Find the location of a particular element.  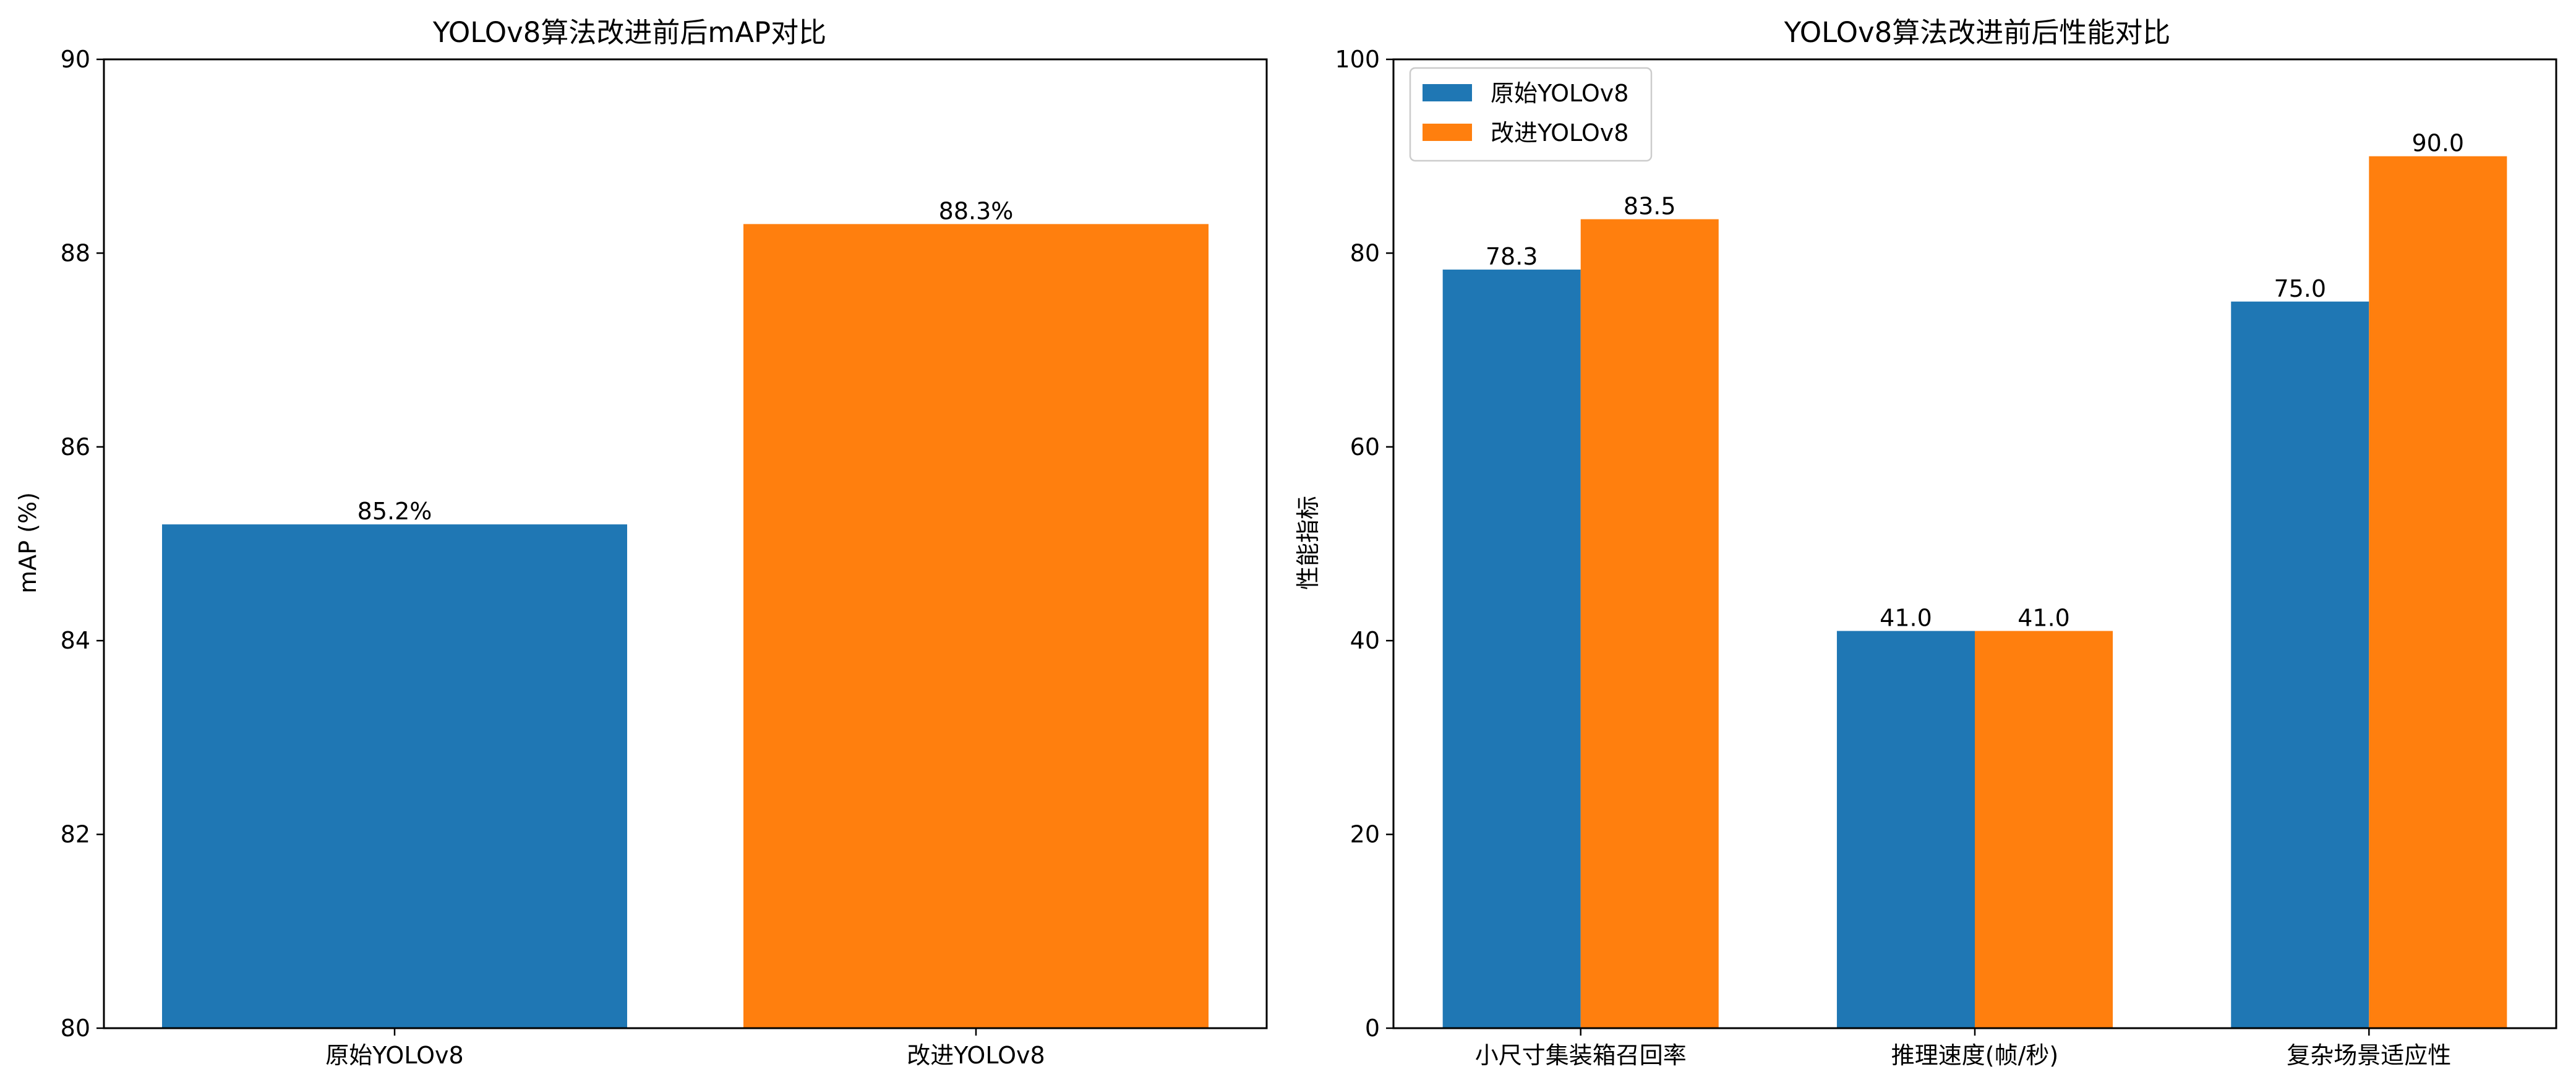

bar-value-label: 75.0 is located at coordinates (2300, 288).